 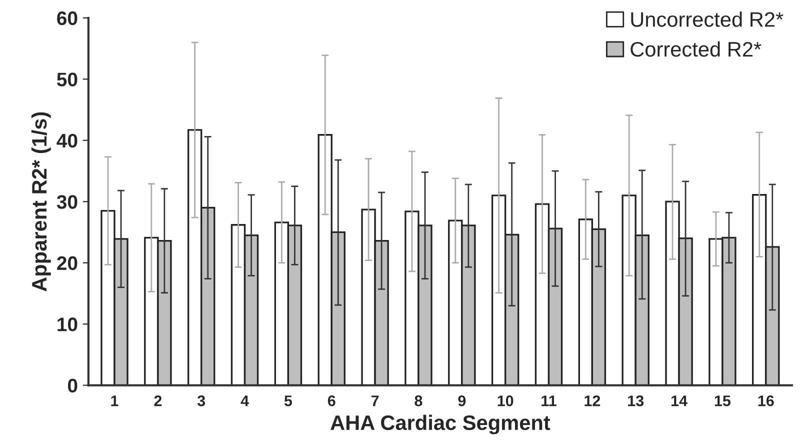 I want to click on y-tick-label: 10, so click(x=68, y=325).